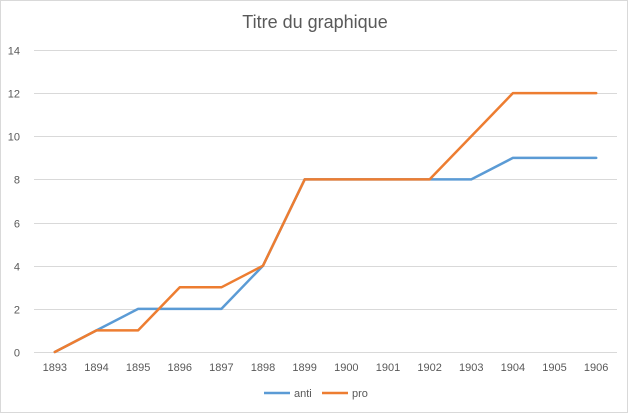 The width and height of the screenshot is (628, 414). I want to click on x-tick-label: 1897, so click(221, 368).